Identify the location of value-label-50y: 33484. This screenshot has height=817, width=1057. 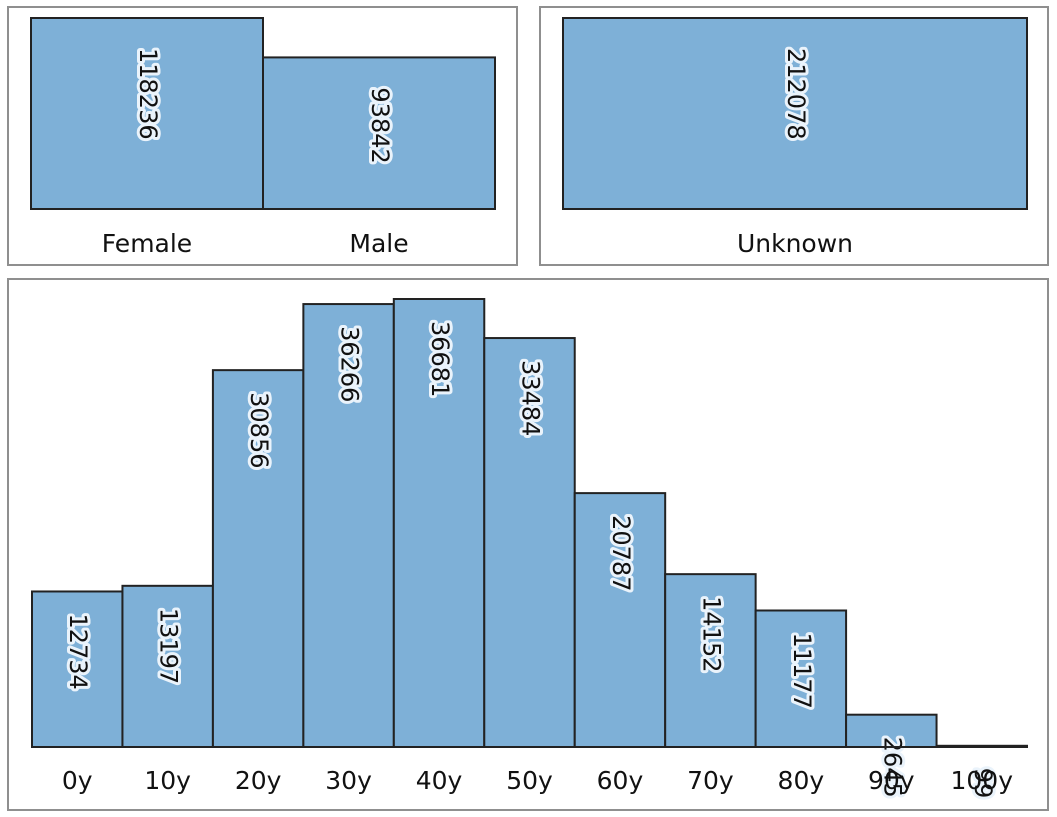
(531, 398).